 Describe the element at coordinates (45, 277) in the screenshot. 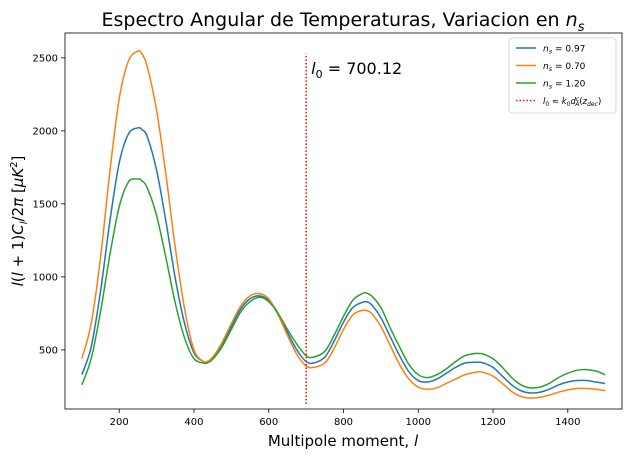

I see `y-tick-label: 1000` at that location.